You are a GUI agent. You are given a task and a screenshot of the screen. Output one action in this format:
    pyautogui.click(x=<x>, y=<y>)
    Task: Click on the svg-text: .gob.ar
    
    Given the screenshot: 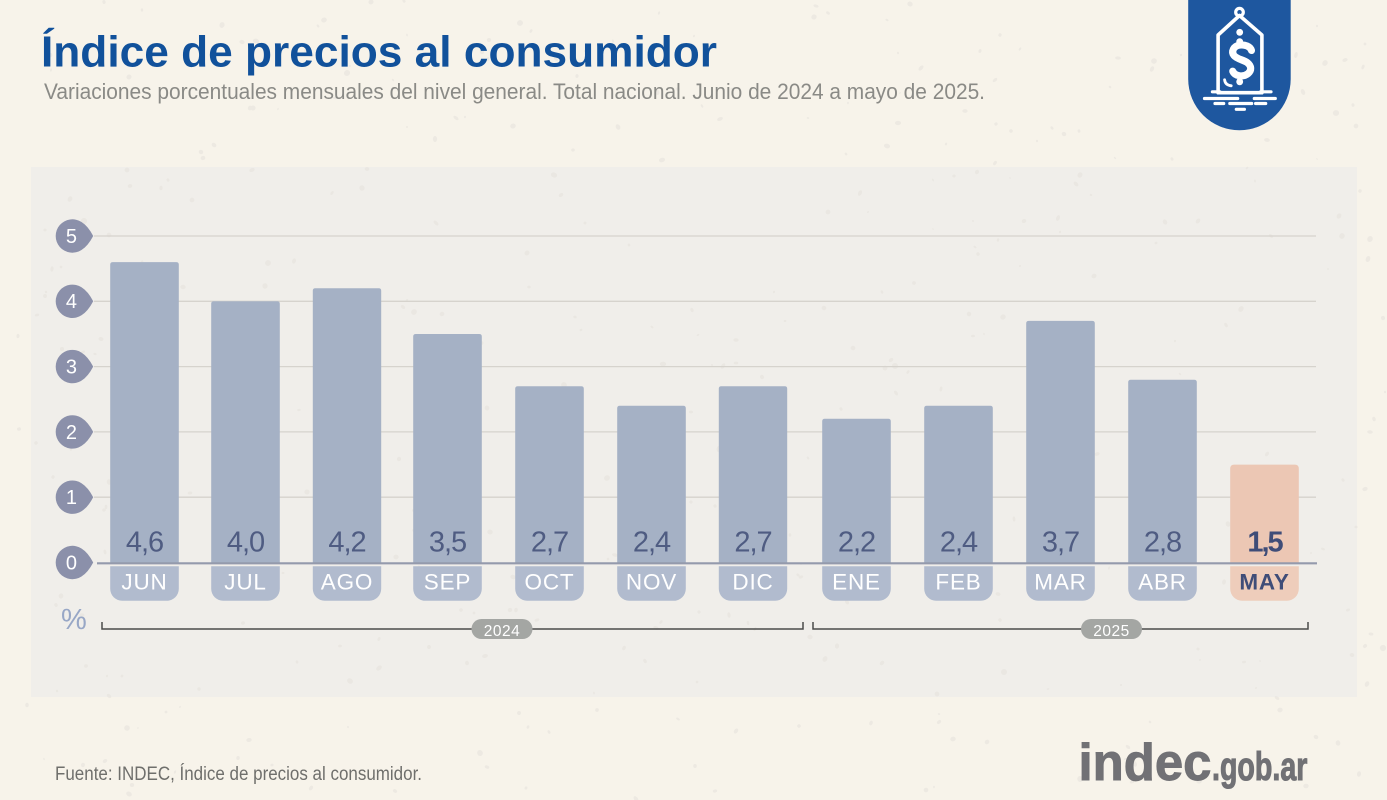 What is the action you would take?
    pyautogui.click(x=1259, y=767)
    